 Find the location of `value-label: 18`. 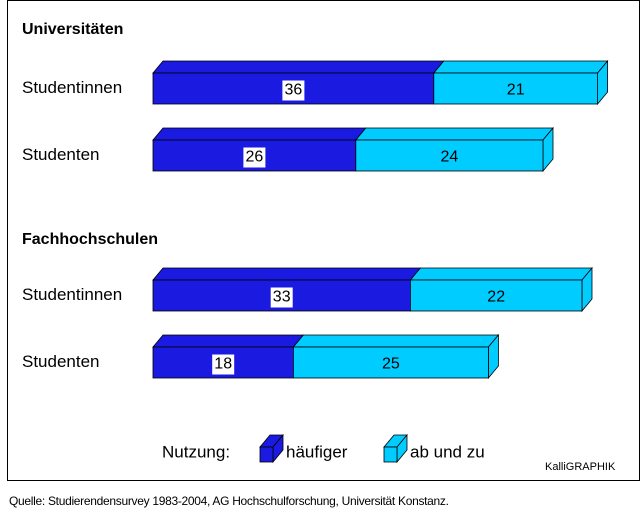

value-label: 18 is located at coordinates (223, 364).